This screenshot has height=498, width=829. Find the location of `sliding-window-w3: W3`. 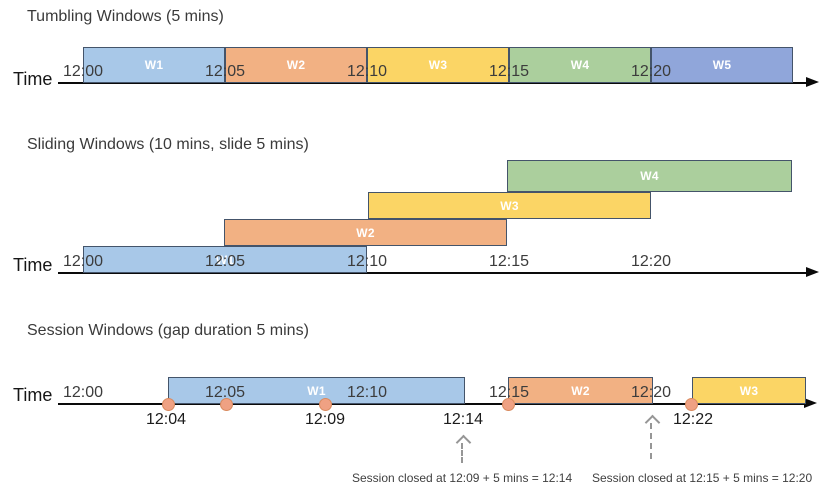

sliding-window-w3: W3 is located at coordinates (509, 205).